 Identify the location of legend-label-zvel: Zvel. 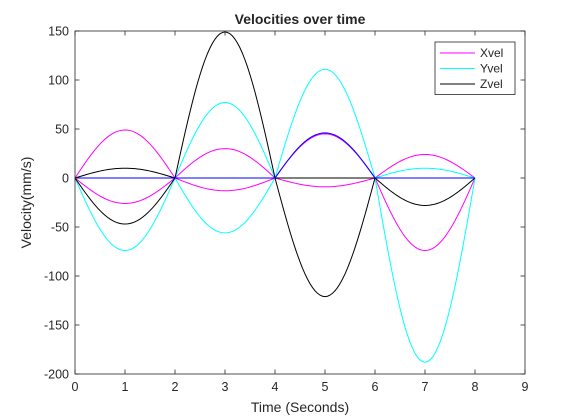
(491, 84).